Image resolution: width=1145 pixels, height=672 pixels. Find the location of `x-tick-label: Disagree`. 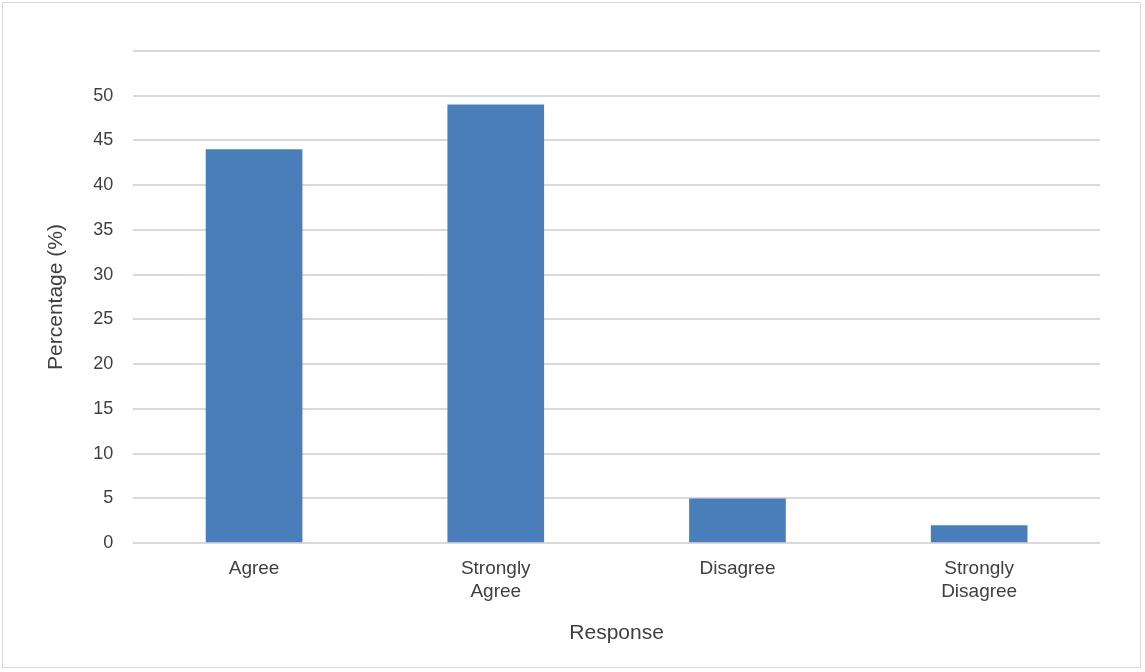

x-tick-label: Disagree is located at coordinates (737, 567).